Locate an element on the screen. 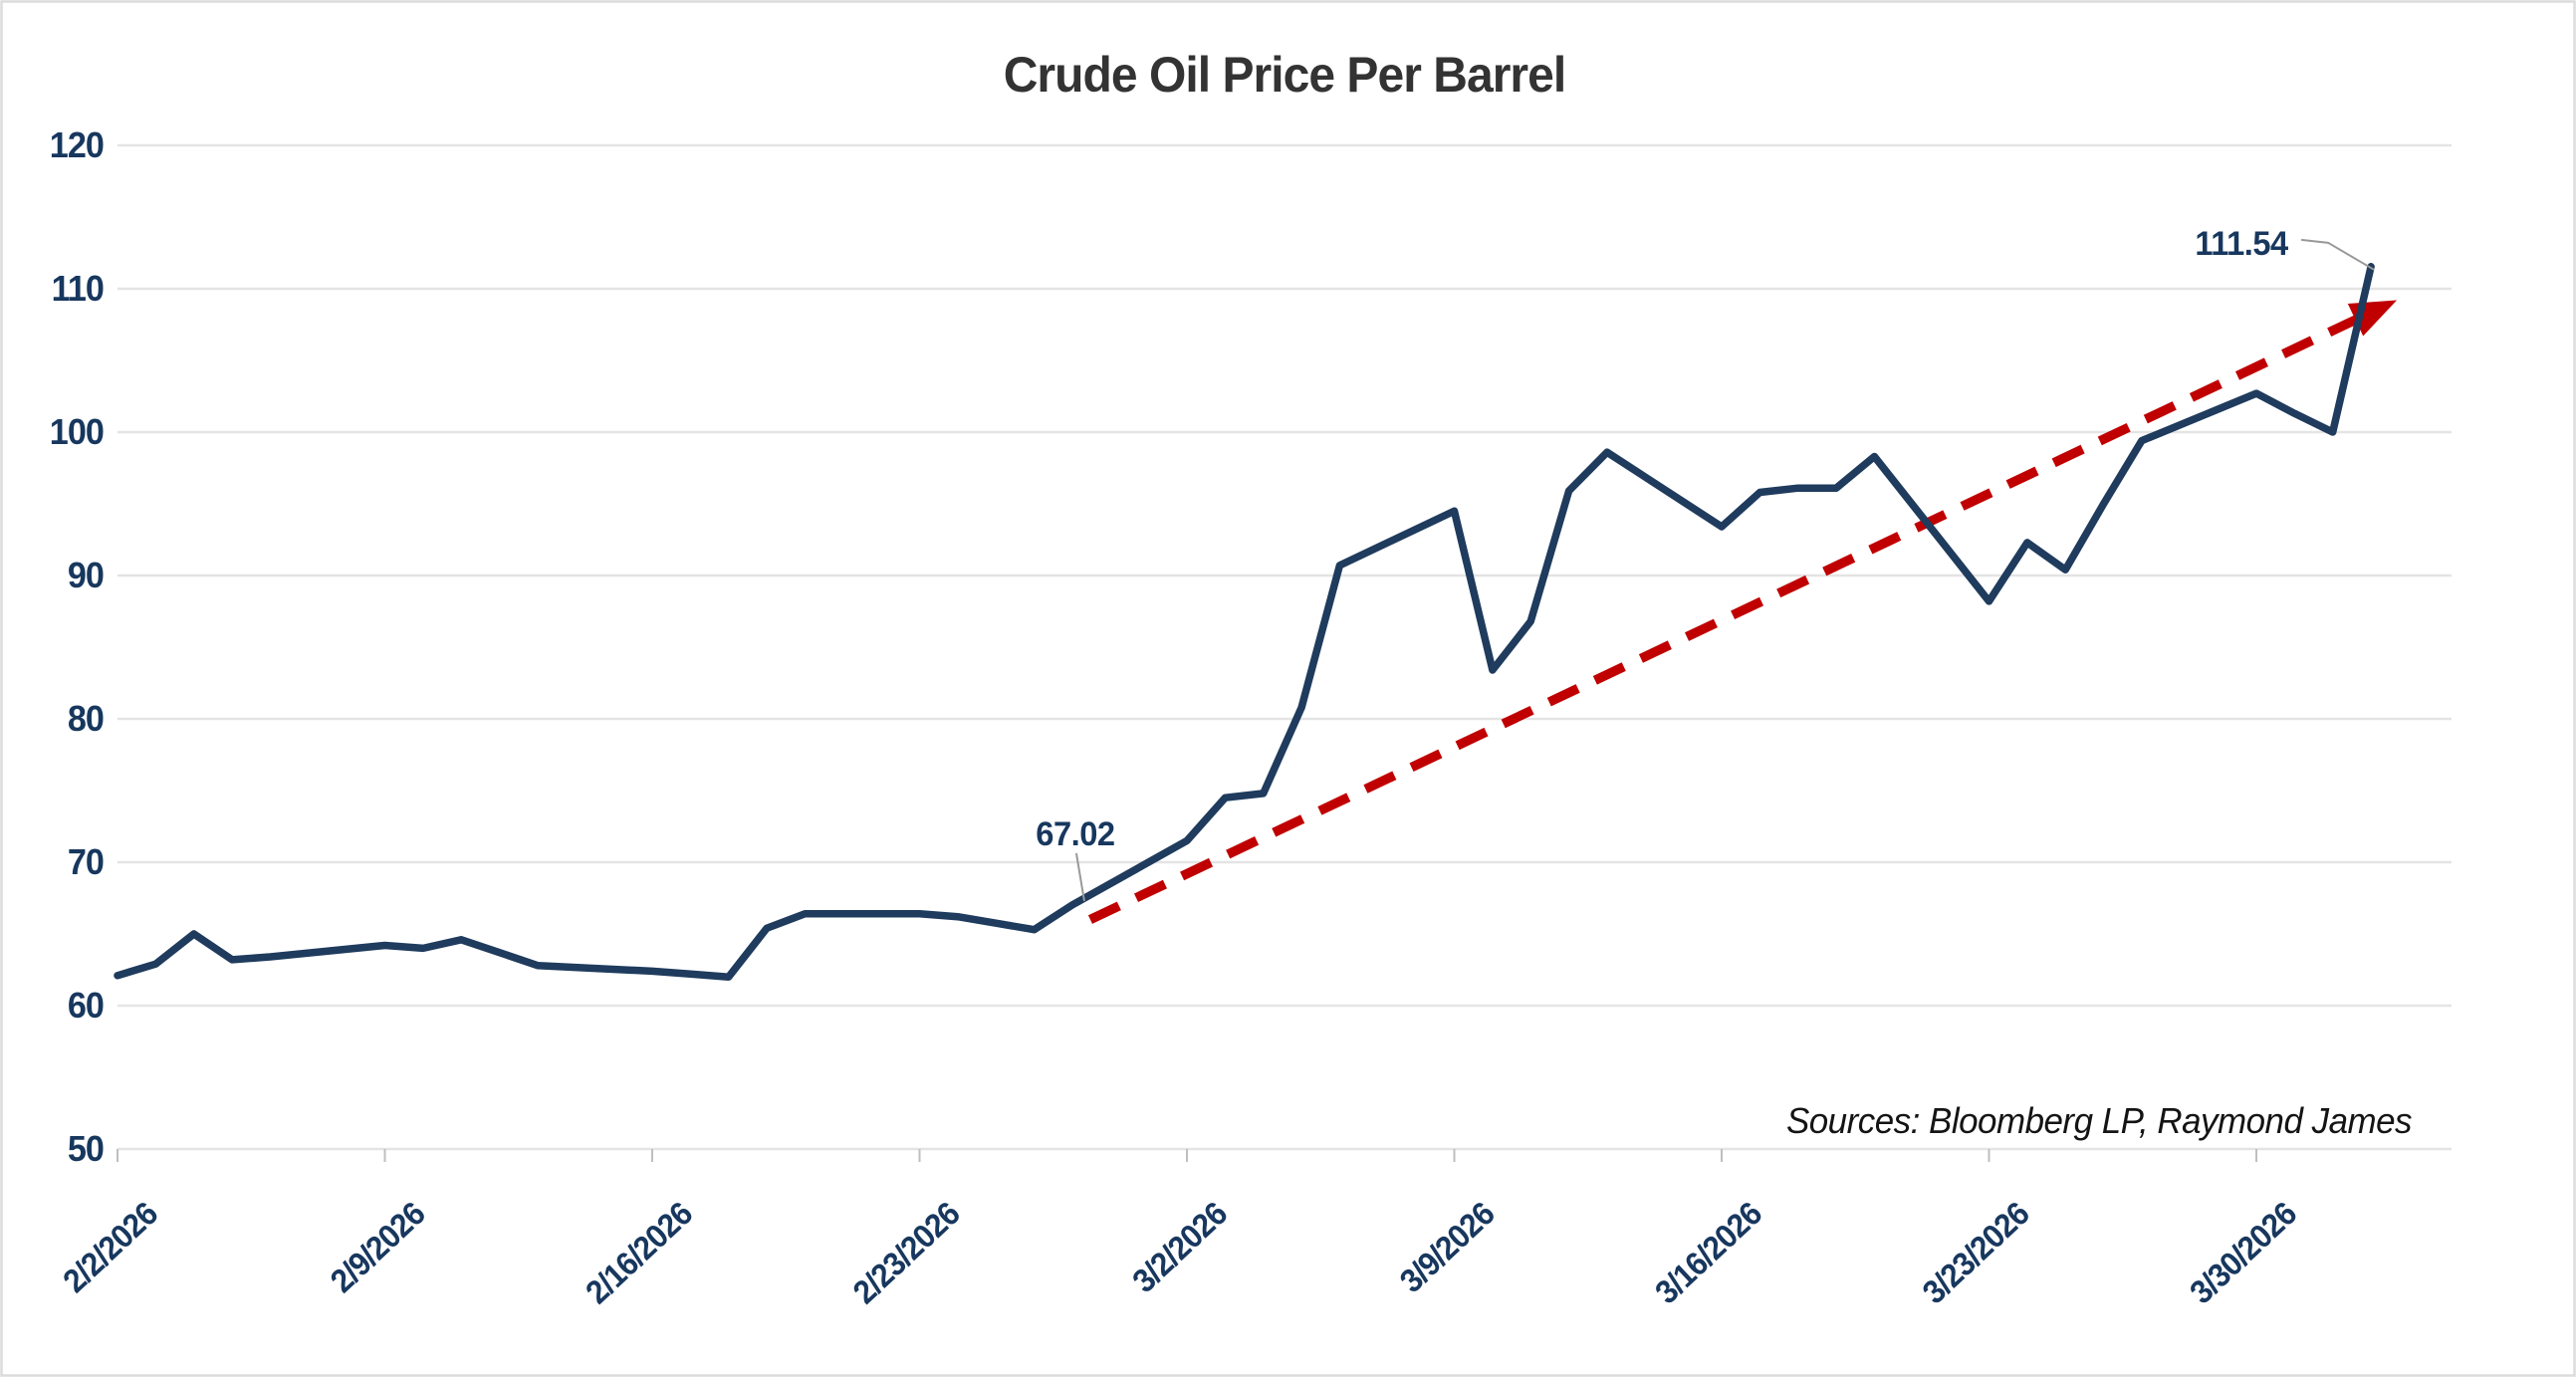 This screenshot has width=2576, height=1377. annotation-label-67.02: 67.02 is located at coordinates (1075, 834).